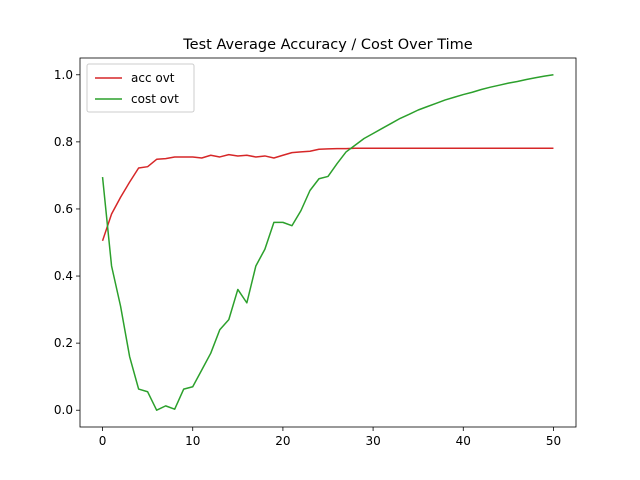 This screenshot has width=640, height=480. What do you see at coordinates (63, 142) in the screenshot?
I see `y-tick-label: 0.8` at bounding box center [63, 142].